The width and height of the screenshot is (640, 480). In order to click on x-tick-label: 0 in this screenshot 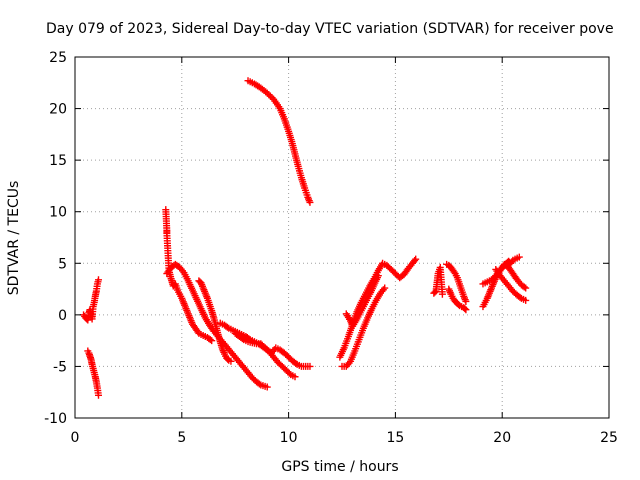, I will do `click(75, 438)`.